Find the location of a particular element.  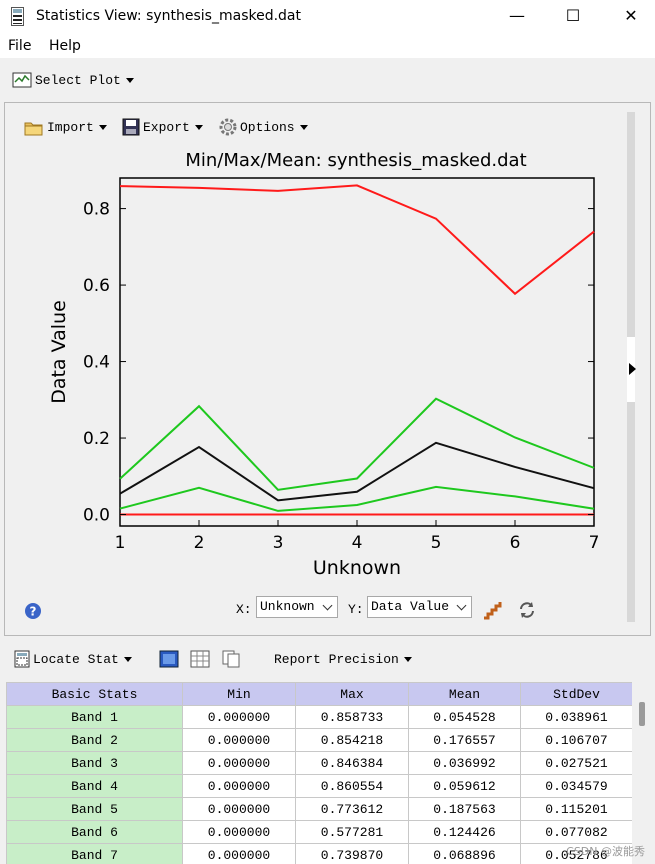

table-cell: 0.106707 is located at coordinates (576, 740).